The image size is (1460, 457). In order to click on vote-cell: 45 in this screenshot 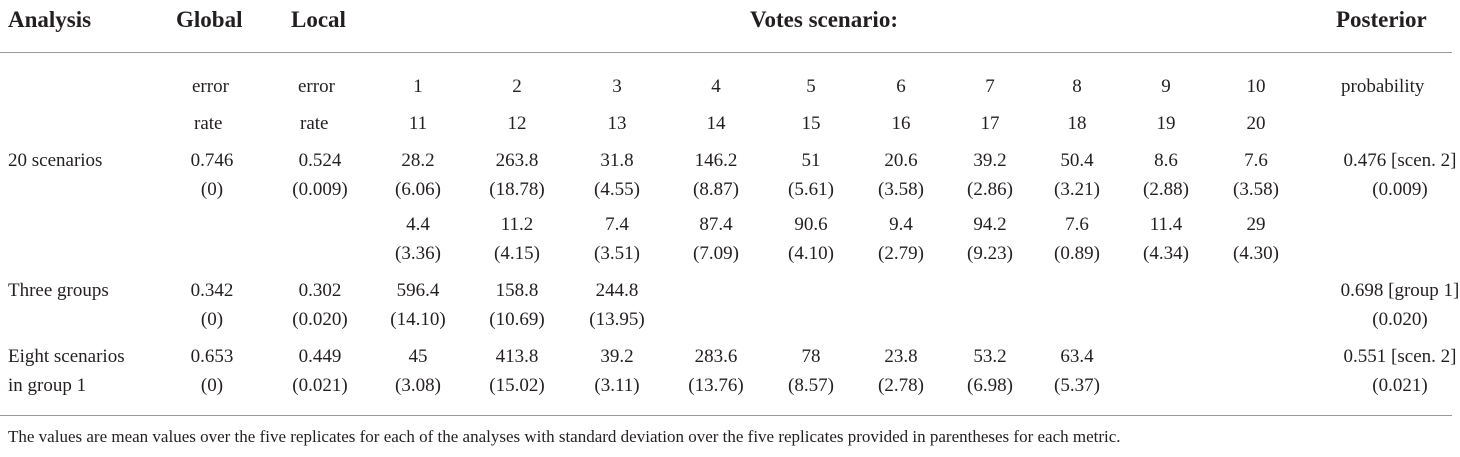, I will do `click(418, 356)`.